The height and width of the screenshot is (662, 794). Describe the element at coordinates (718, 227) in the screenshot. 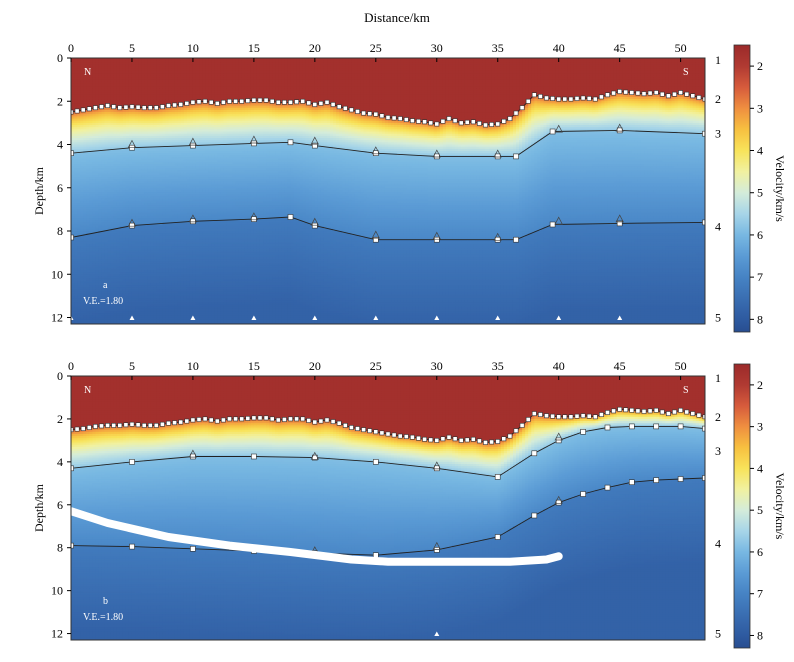

I see `layer-number: 4` at that location.